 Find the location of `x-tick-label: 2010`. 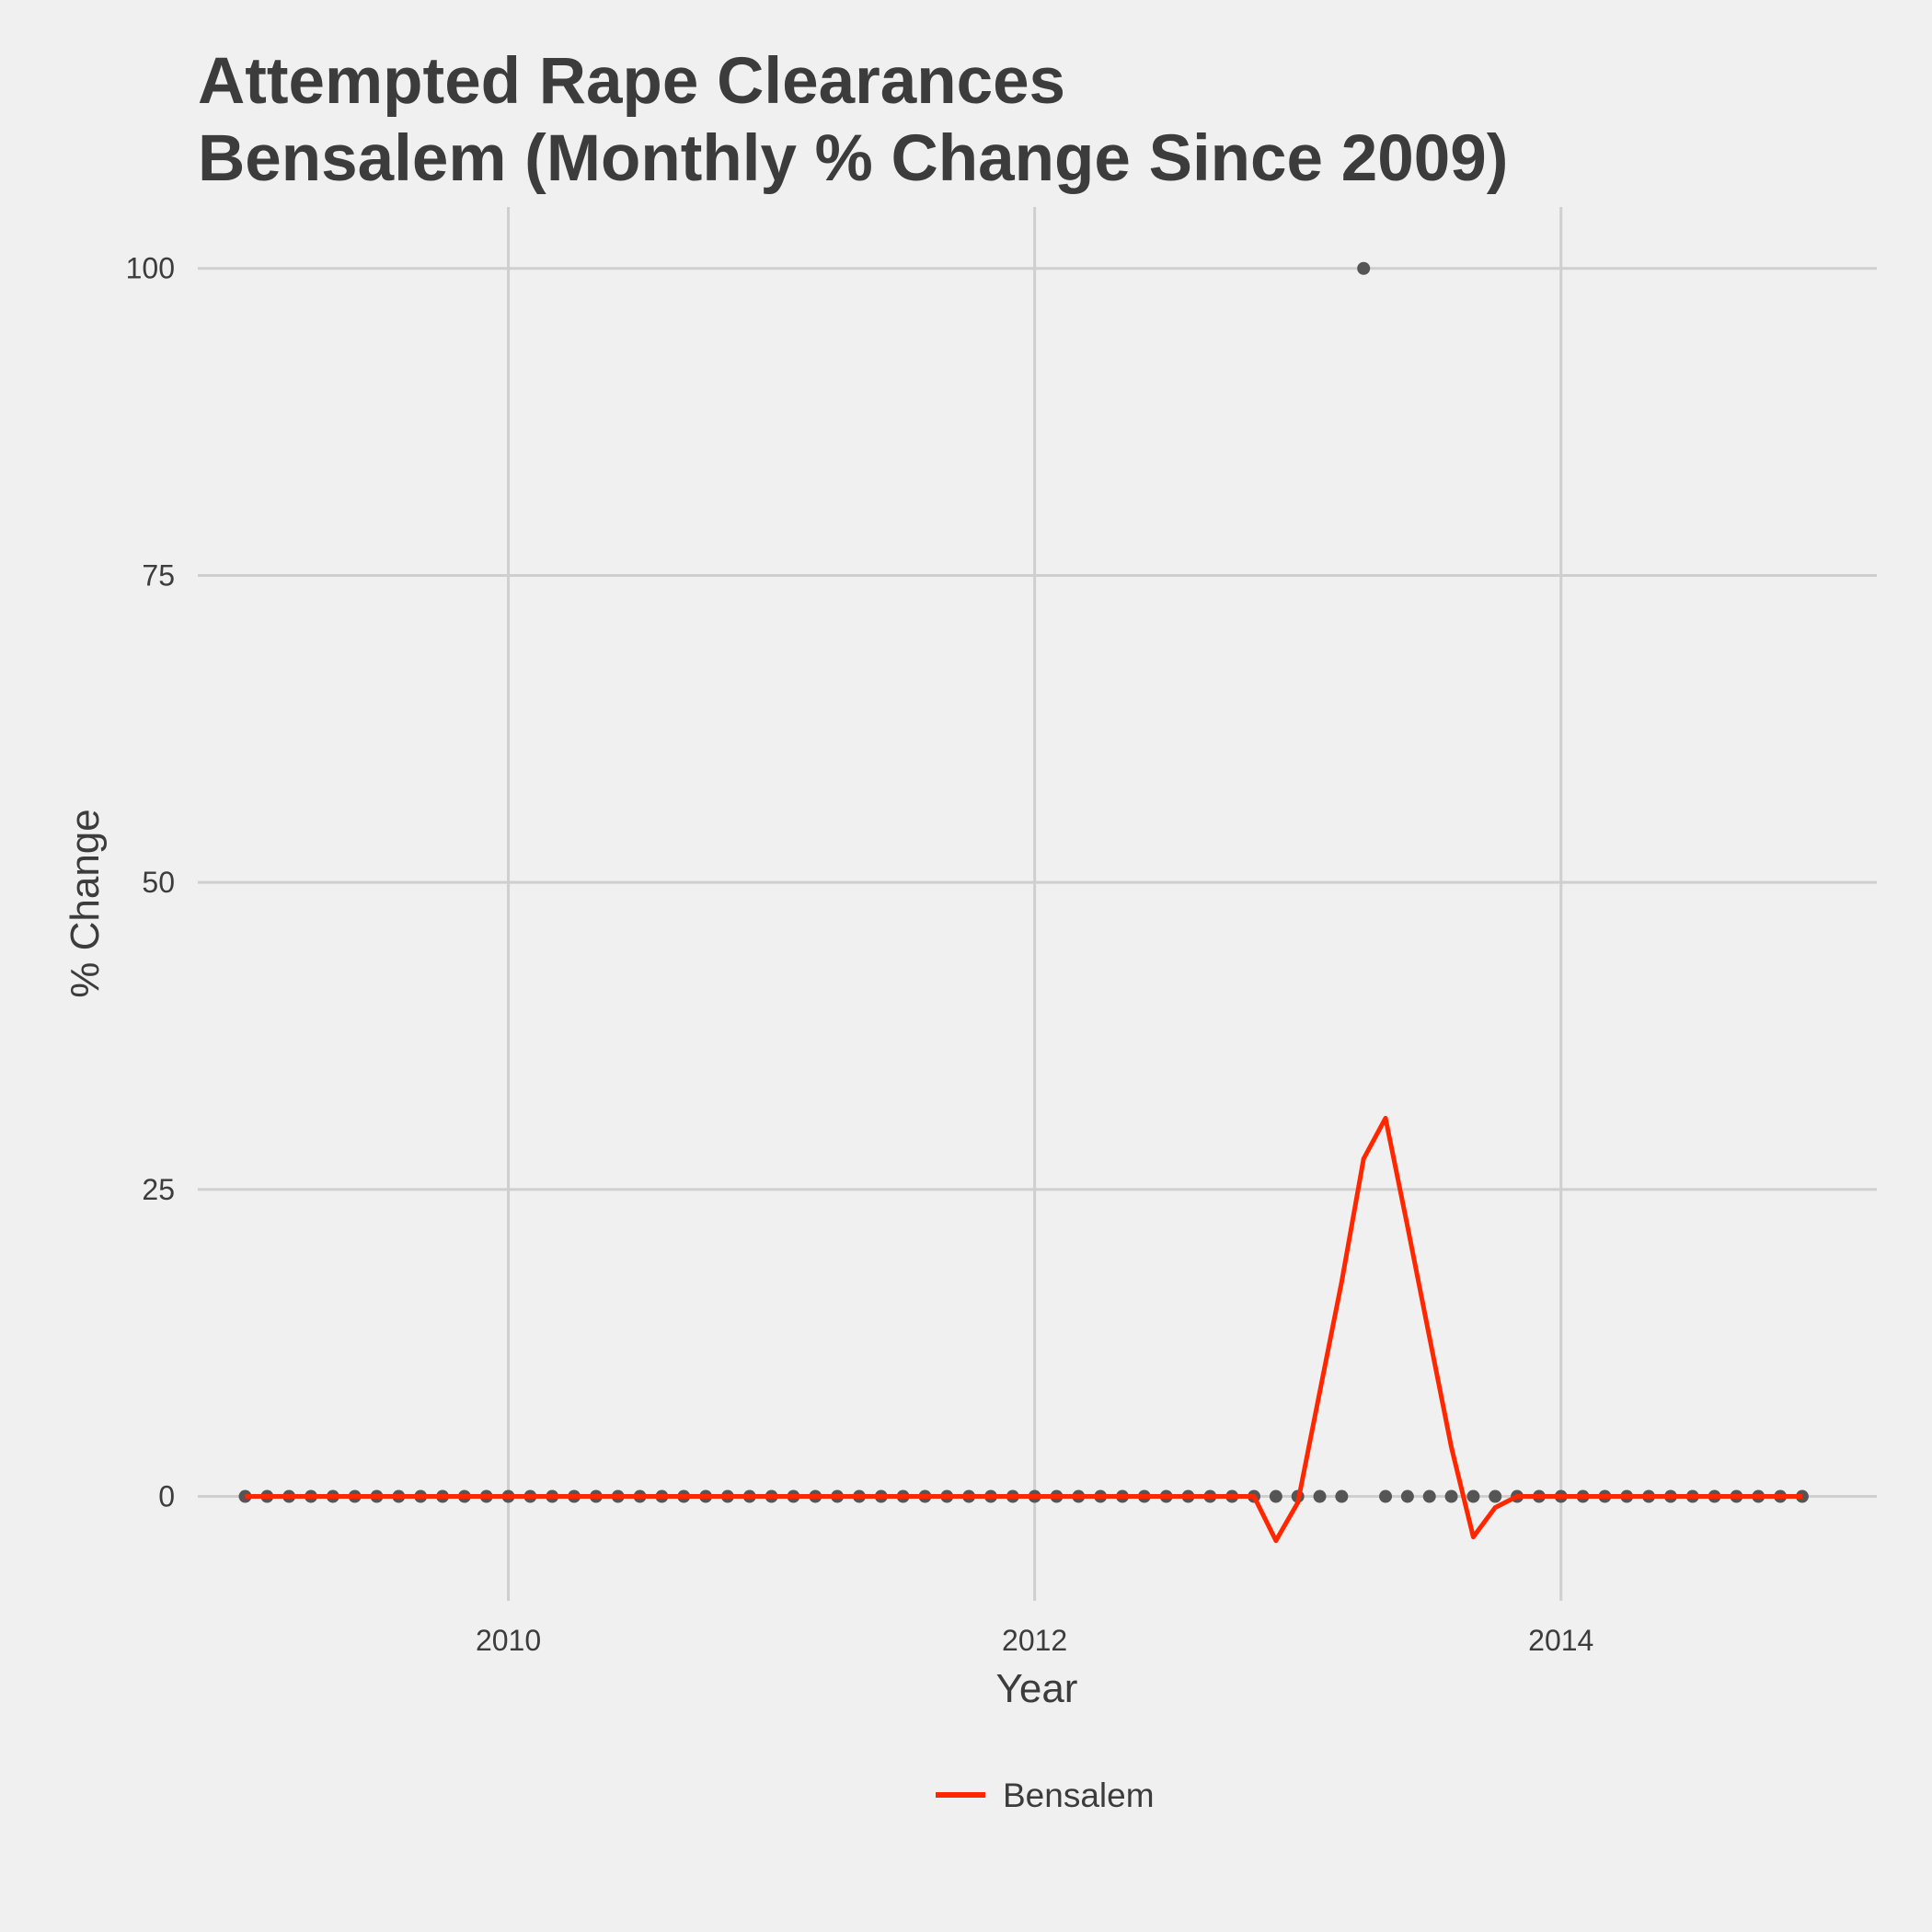

x-tick-label: 2010 is located at coordinates (508, 1640).